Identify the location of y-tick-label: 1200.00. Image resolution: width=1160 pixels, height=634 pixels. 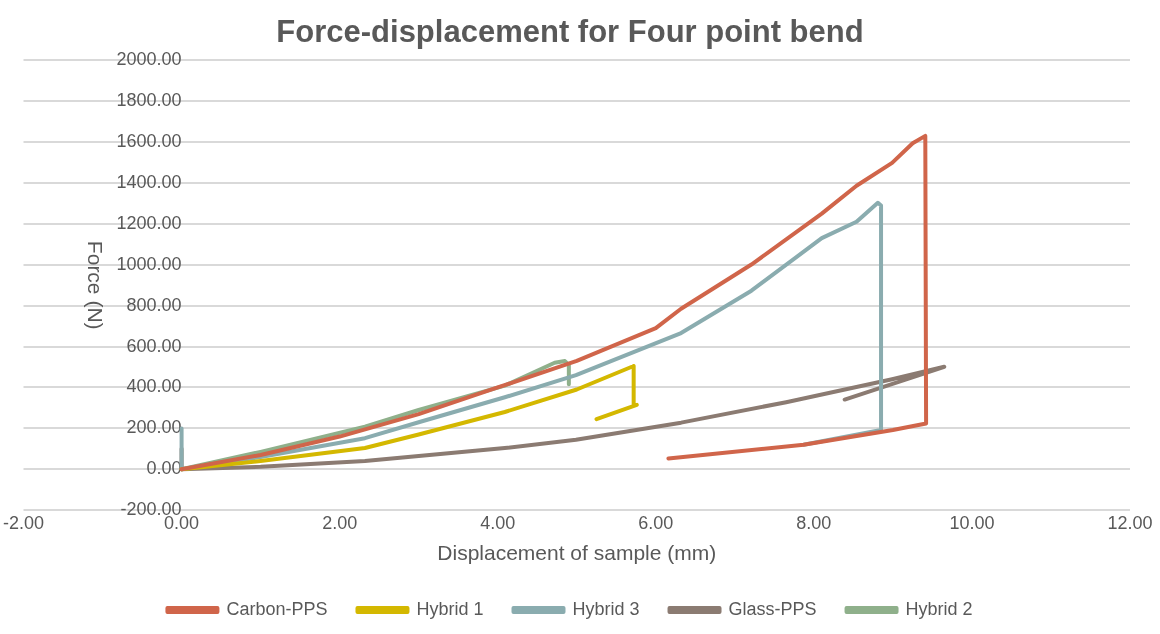
(149, 222).